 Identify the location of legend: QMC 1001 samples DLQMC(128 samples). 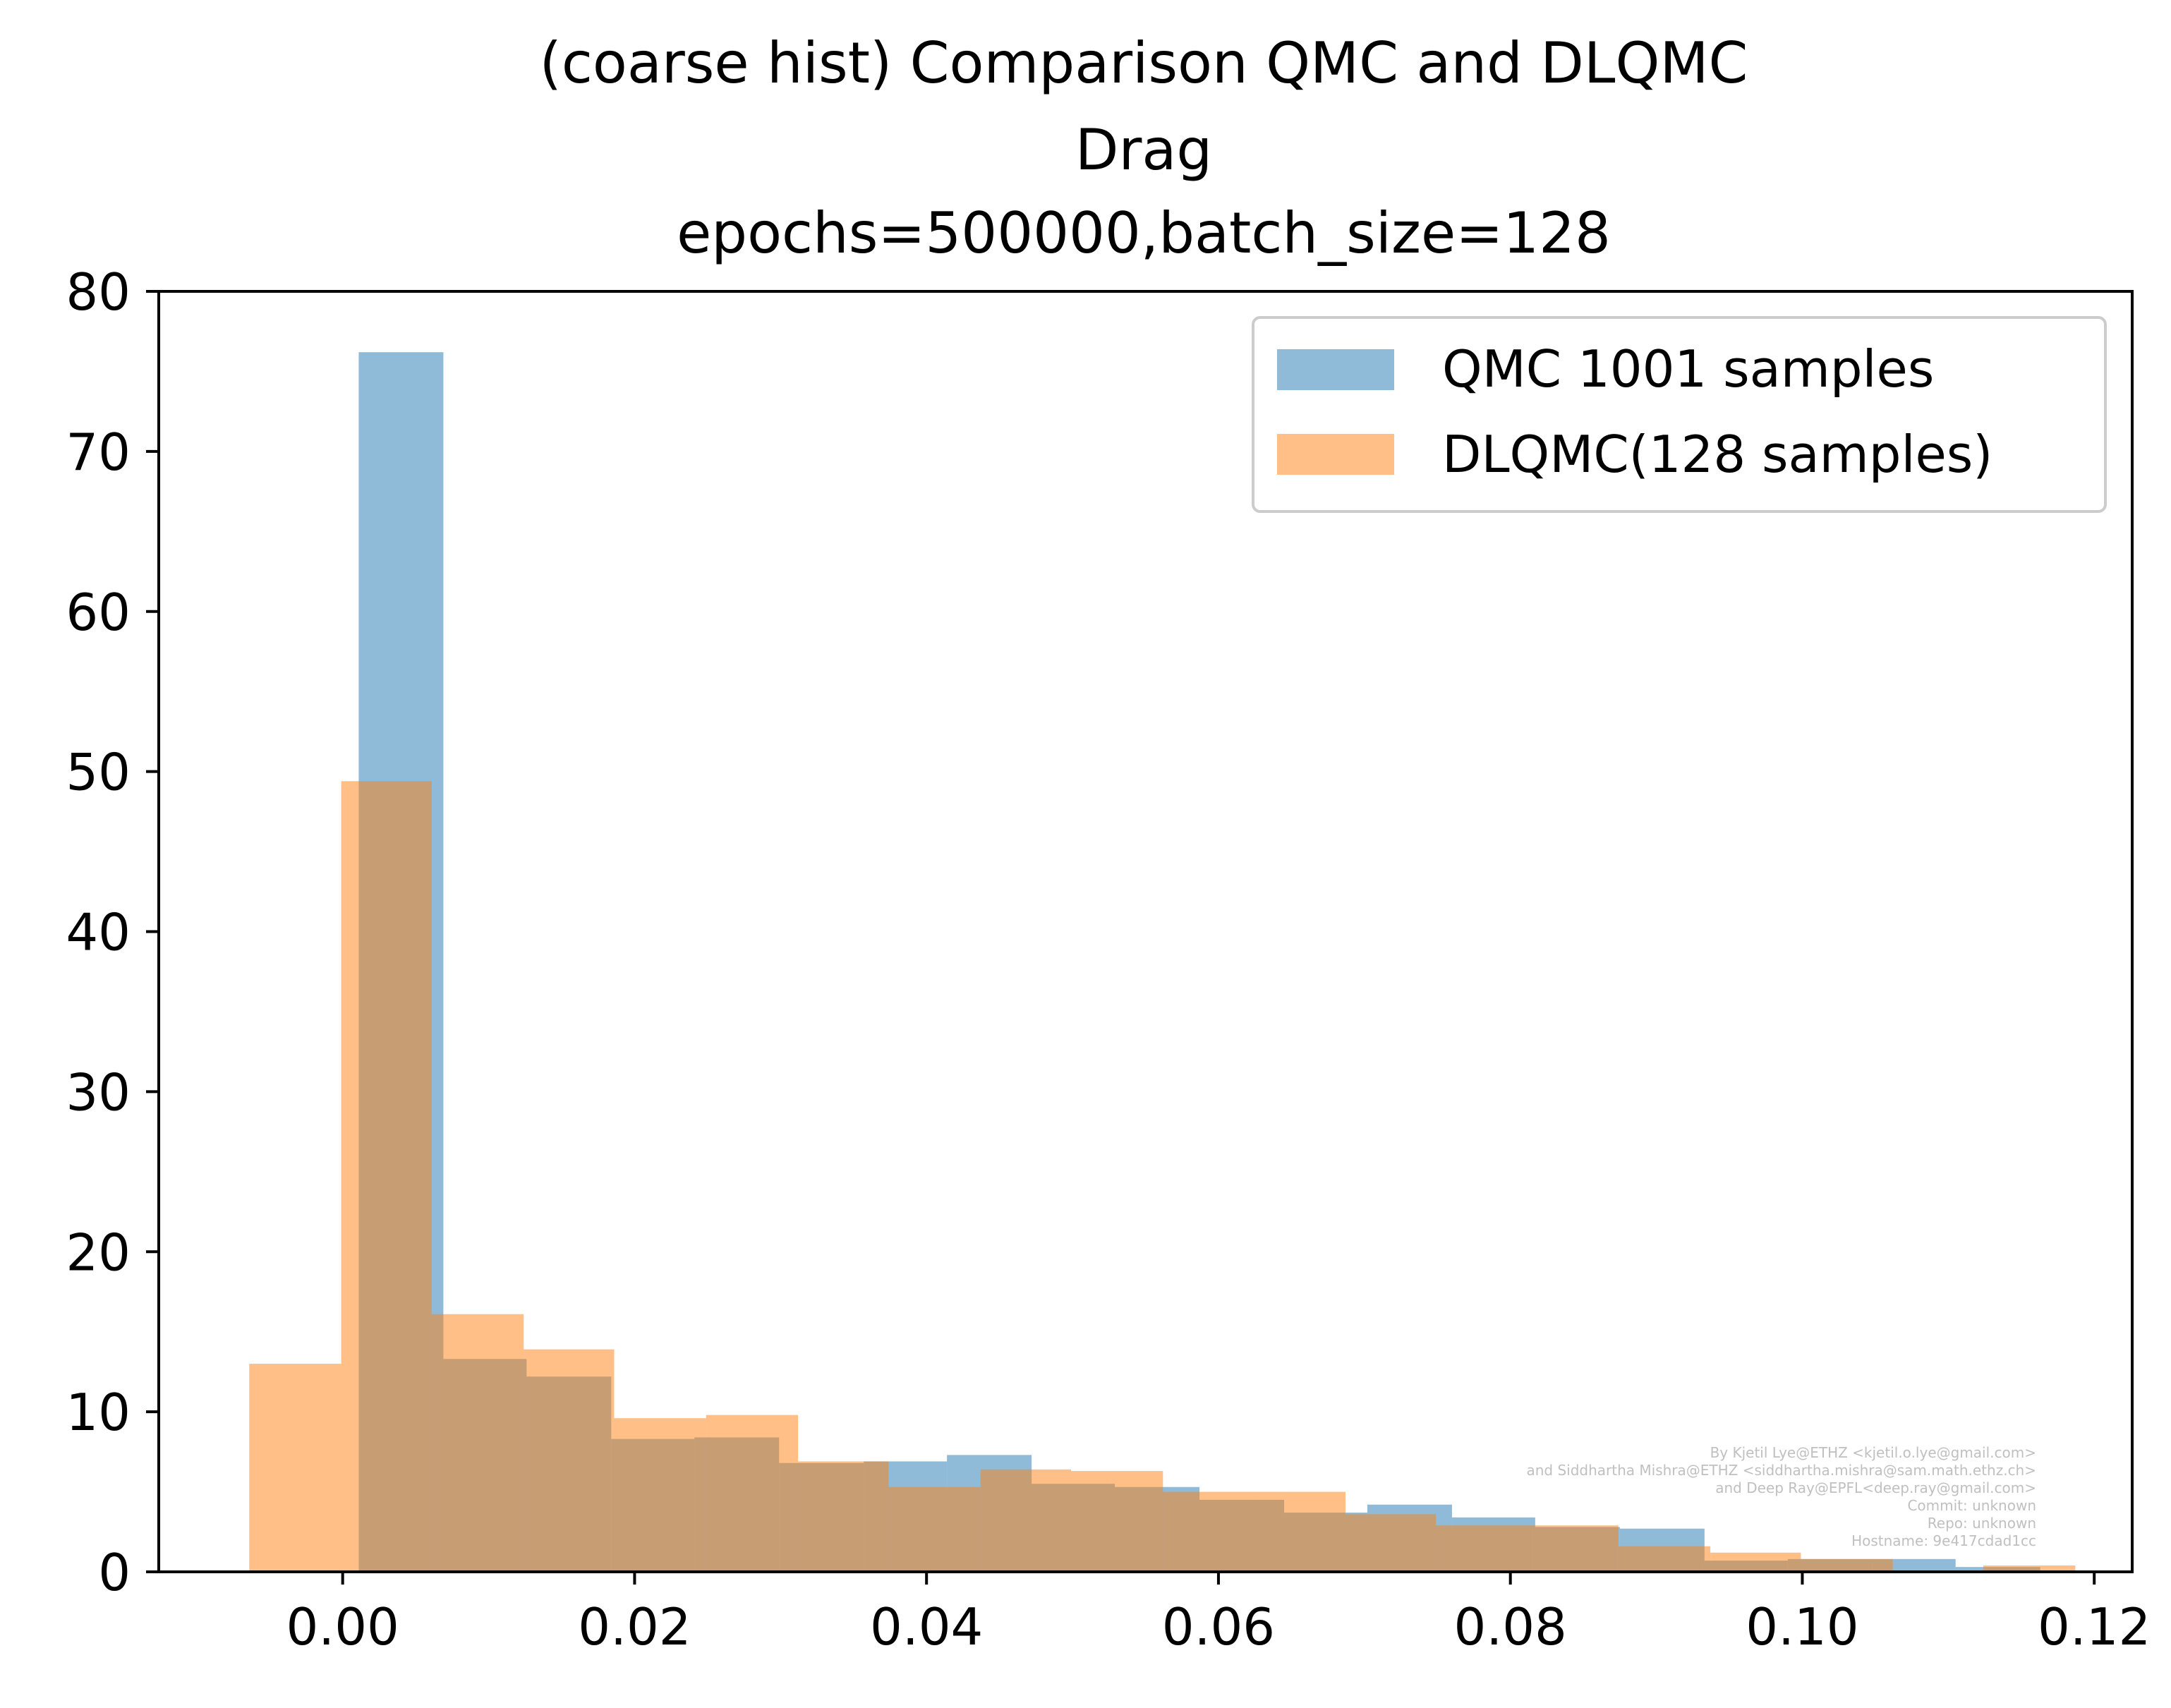
(1679, 415).